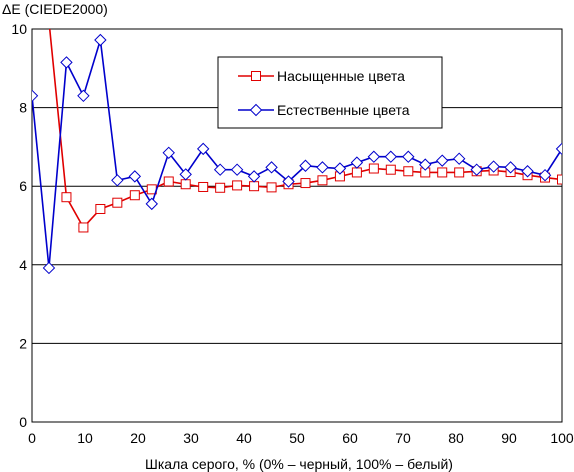 This screenshot has width=574, height=472. Describe the element at coordinates (55, 9) in the screenshot. I see `y-axis-label: ΔE (CIEDE2000)` at that location.